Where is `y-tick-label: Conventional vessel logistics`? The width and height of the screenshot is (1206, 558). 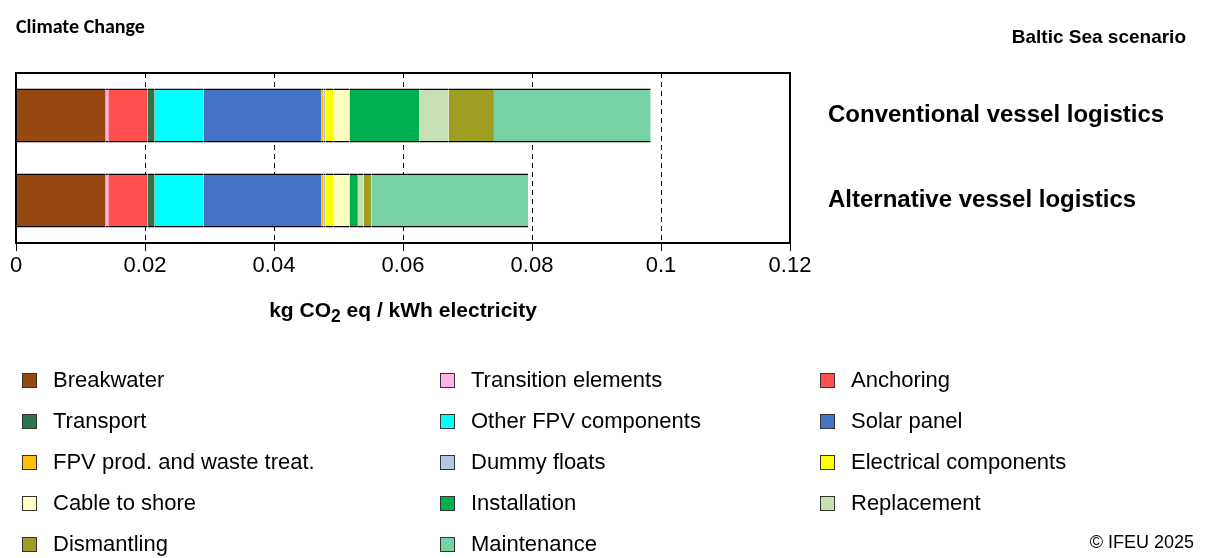 y-tick-label: Conventional vessel logistics is located at coordinates (996, 114).